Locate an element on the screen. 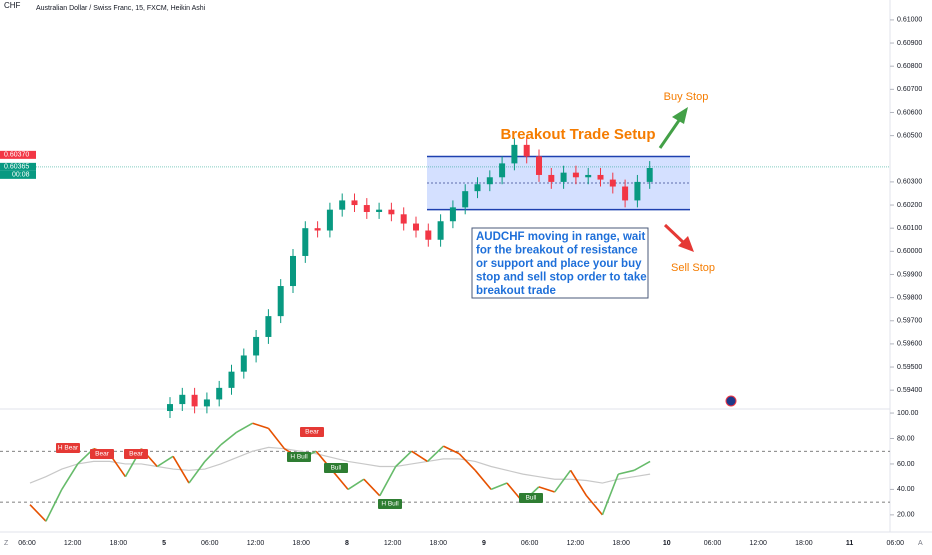 This screenshot has height=555, width=932. y-tick-label: 0.59600 is located at coordinates (909, 344).